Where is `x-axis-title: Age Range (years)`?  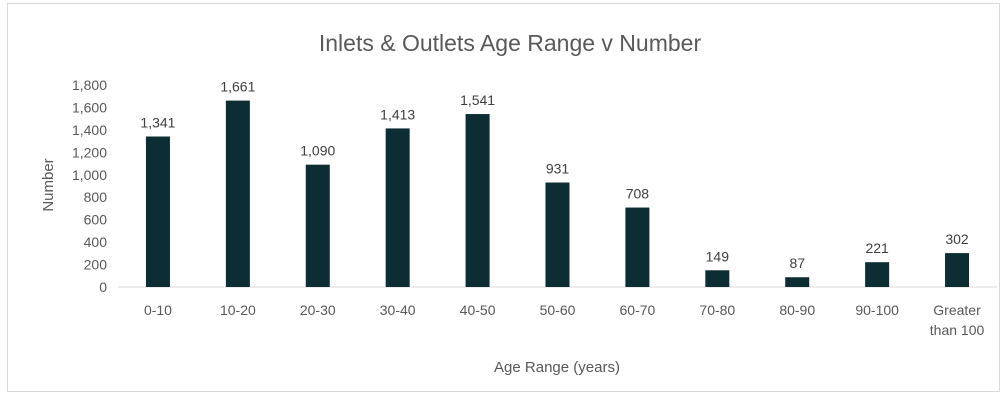 x-axis-title: Age Range (years) is located at coordinates (557, 367).